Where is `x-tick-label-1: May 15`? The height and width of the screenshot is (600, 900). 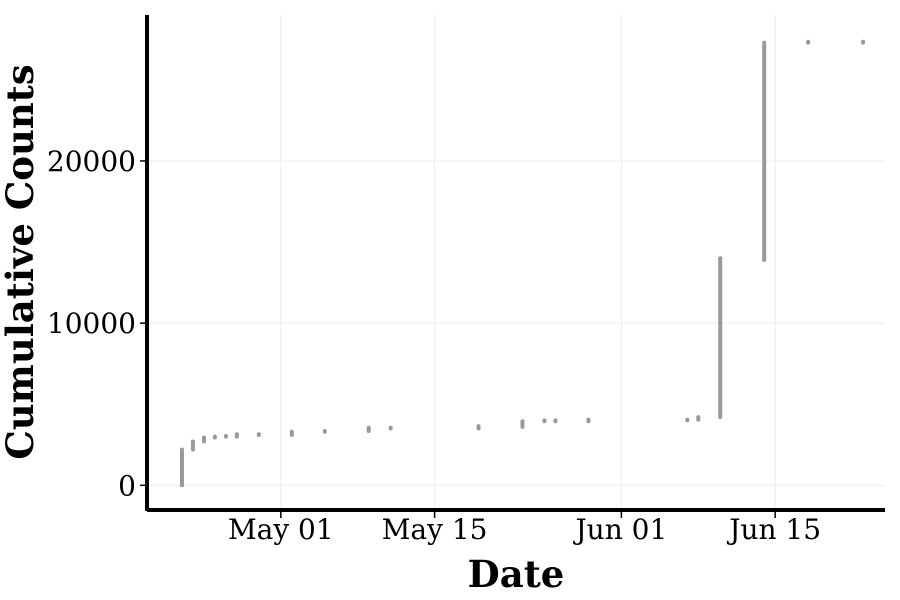 x-tick-label-1: May 15 is located at coordinates (435, 529).